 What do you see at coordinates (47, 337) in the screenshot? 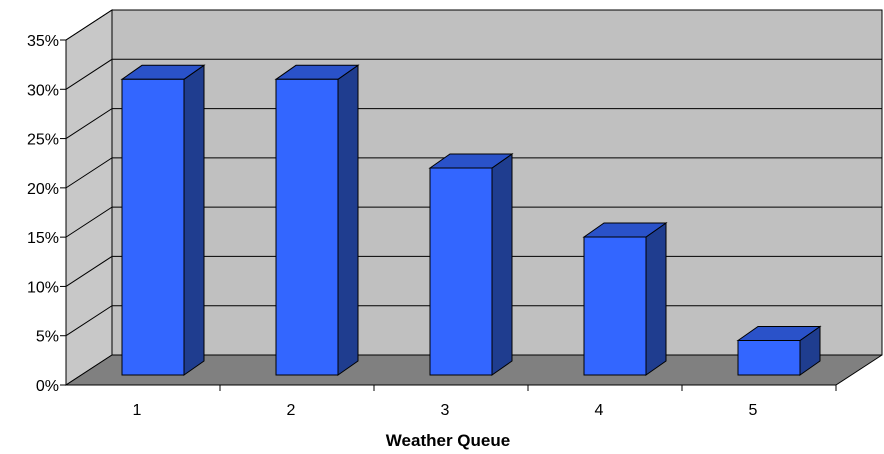
I see `y-tick-label: 5%` at bounding box center [47, 337].